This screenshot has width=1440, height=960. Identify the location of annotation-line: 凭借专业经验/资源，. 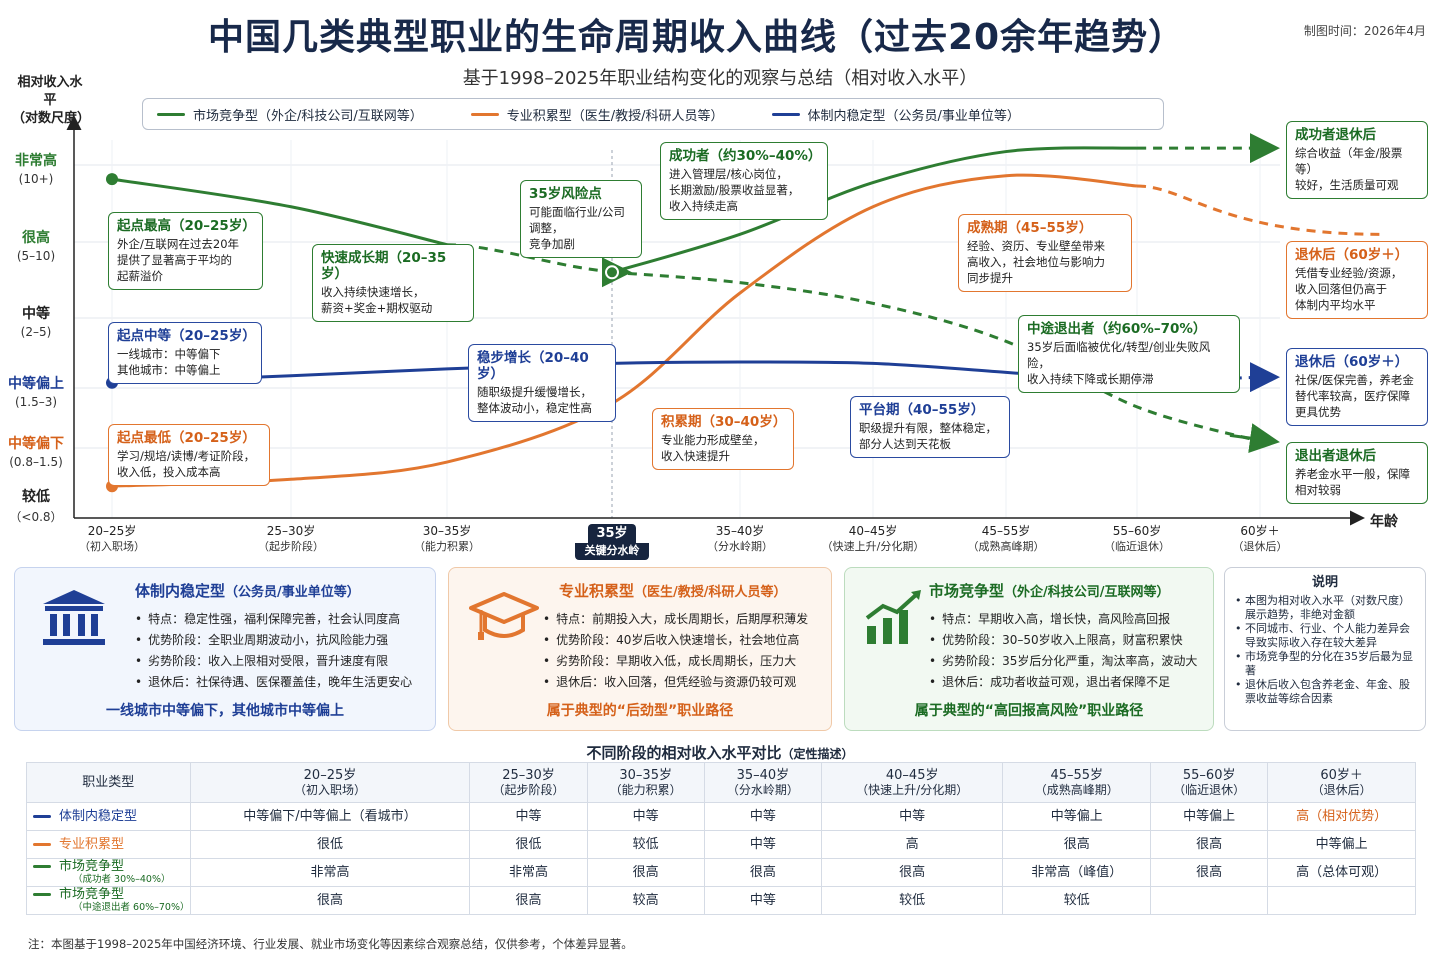
(1349, 273).